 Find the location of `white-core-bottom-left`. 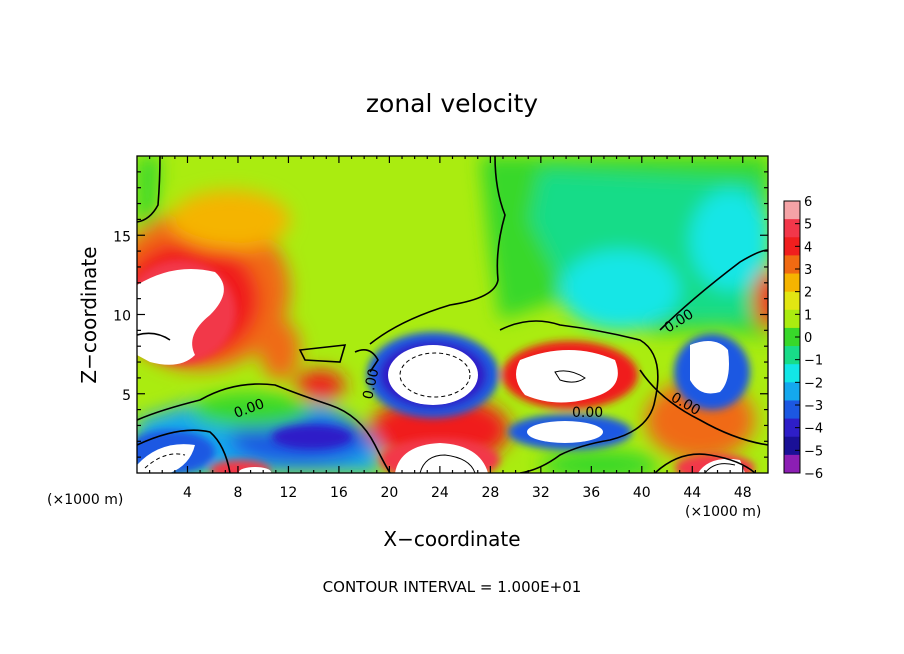

white-core-bottom-left is located at coordinates (166, 458).